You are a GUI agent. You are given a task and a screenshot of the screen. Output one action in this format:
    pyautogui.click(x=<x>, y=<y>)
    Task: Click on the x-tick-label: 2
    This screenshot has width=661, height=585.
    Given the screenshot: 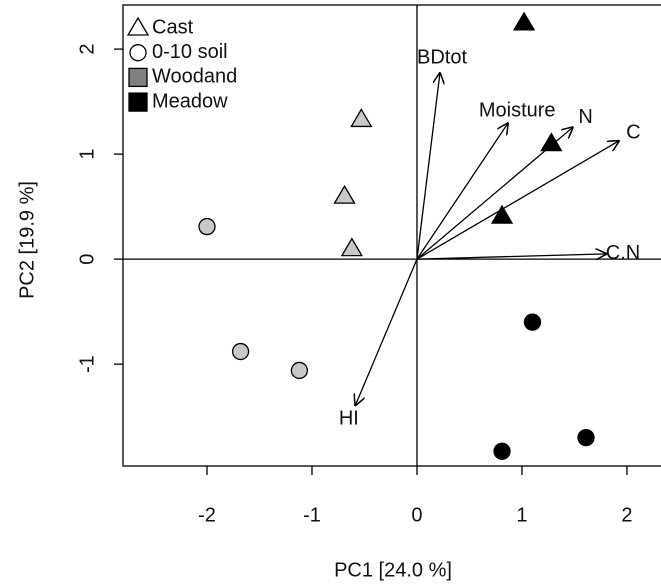 What is the action you would take?
    pyautogui.click(x=626, y=515)
    